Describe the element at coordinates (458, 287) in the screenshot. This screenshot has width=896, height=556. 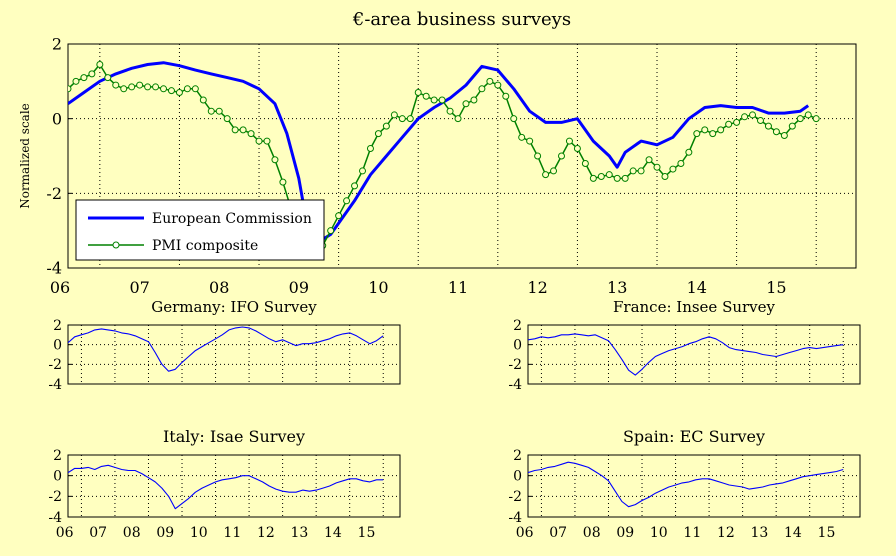
I see `main-xtick-label: 11` at that location.